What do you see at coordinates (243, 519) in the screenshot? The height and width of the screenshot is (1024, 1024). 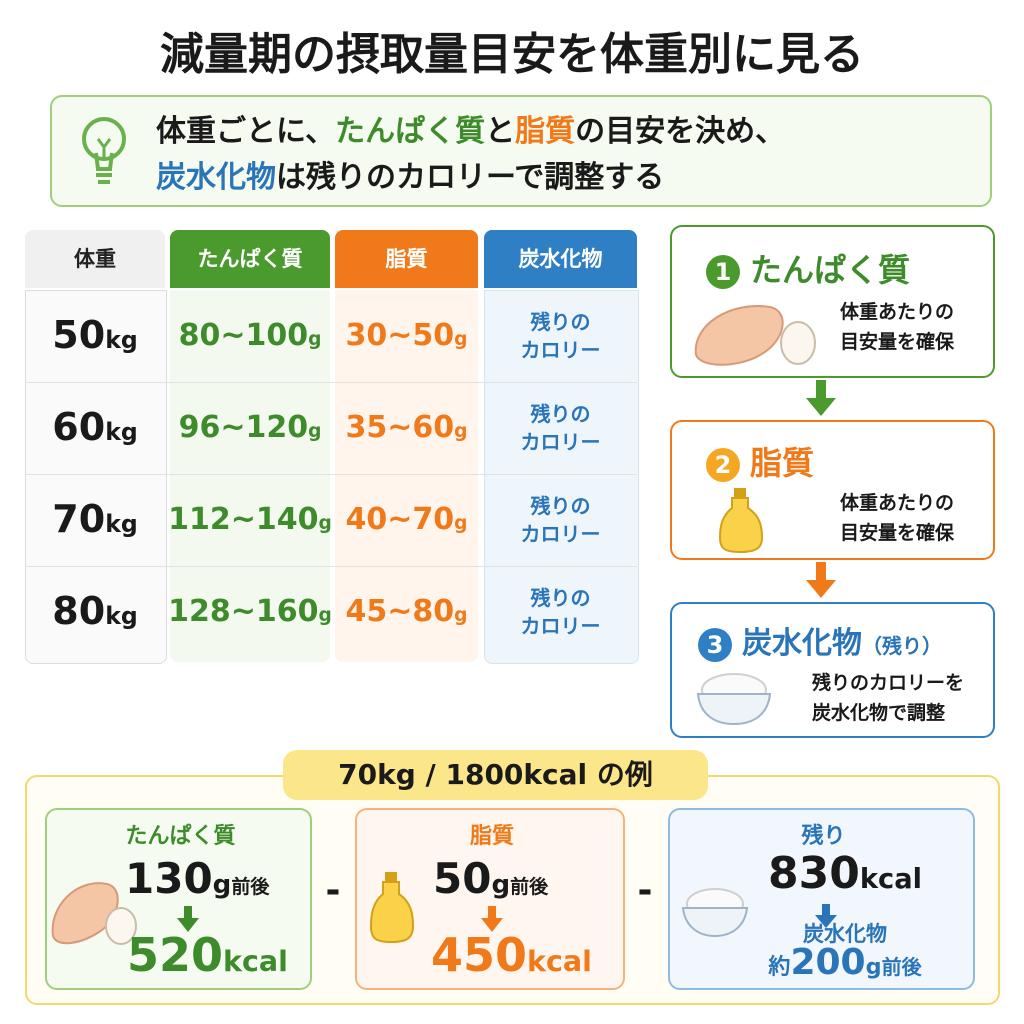 I see `value: 112~140` at bounding box center [243, 519].